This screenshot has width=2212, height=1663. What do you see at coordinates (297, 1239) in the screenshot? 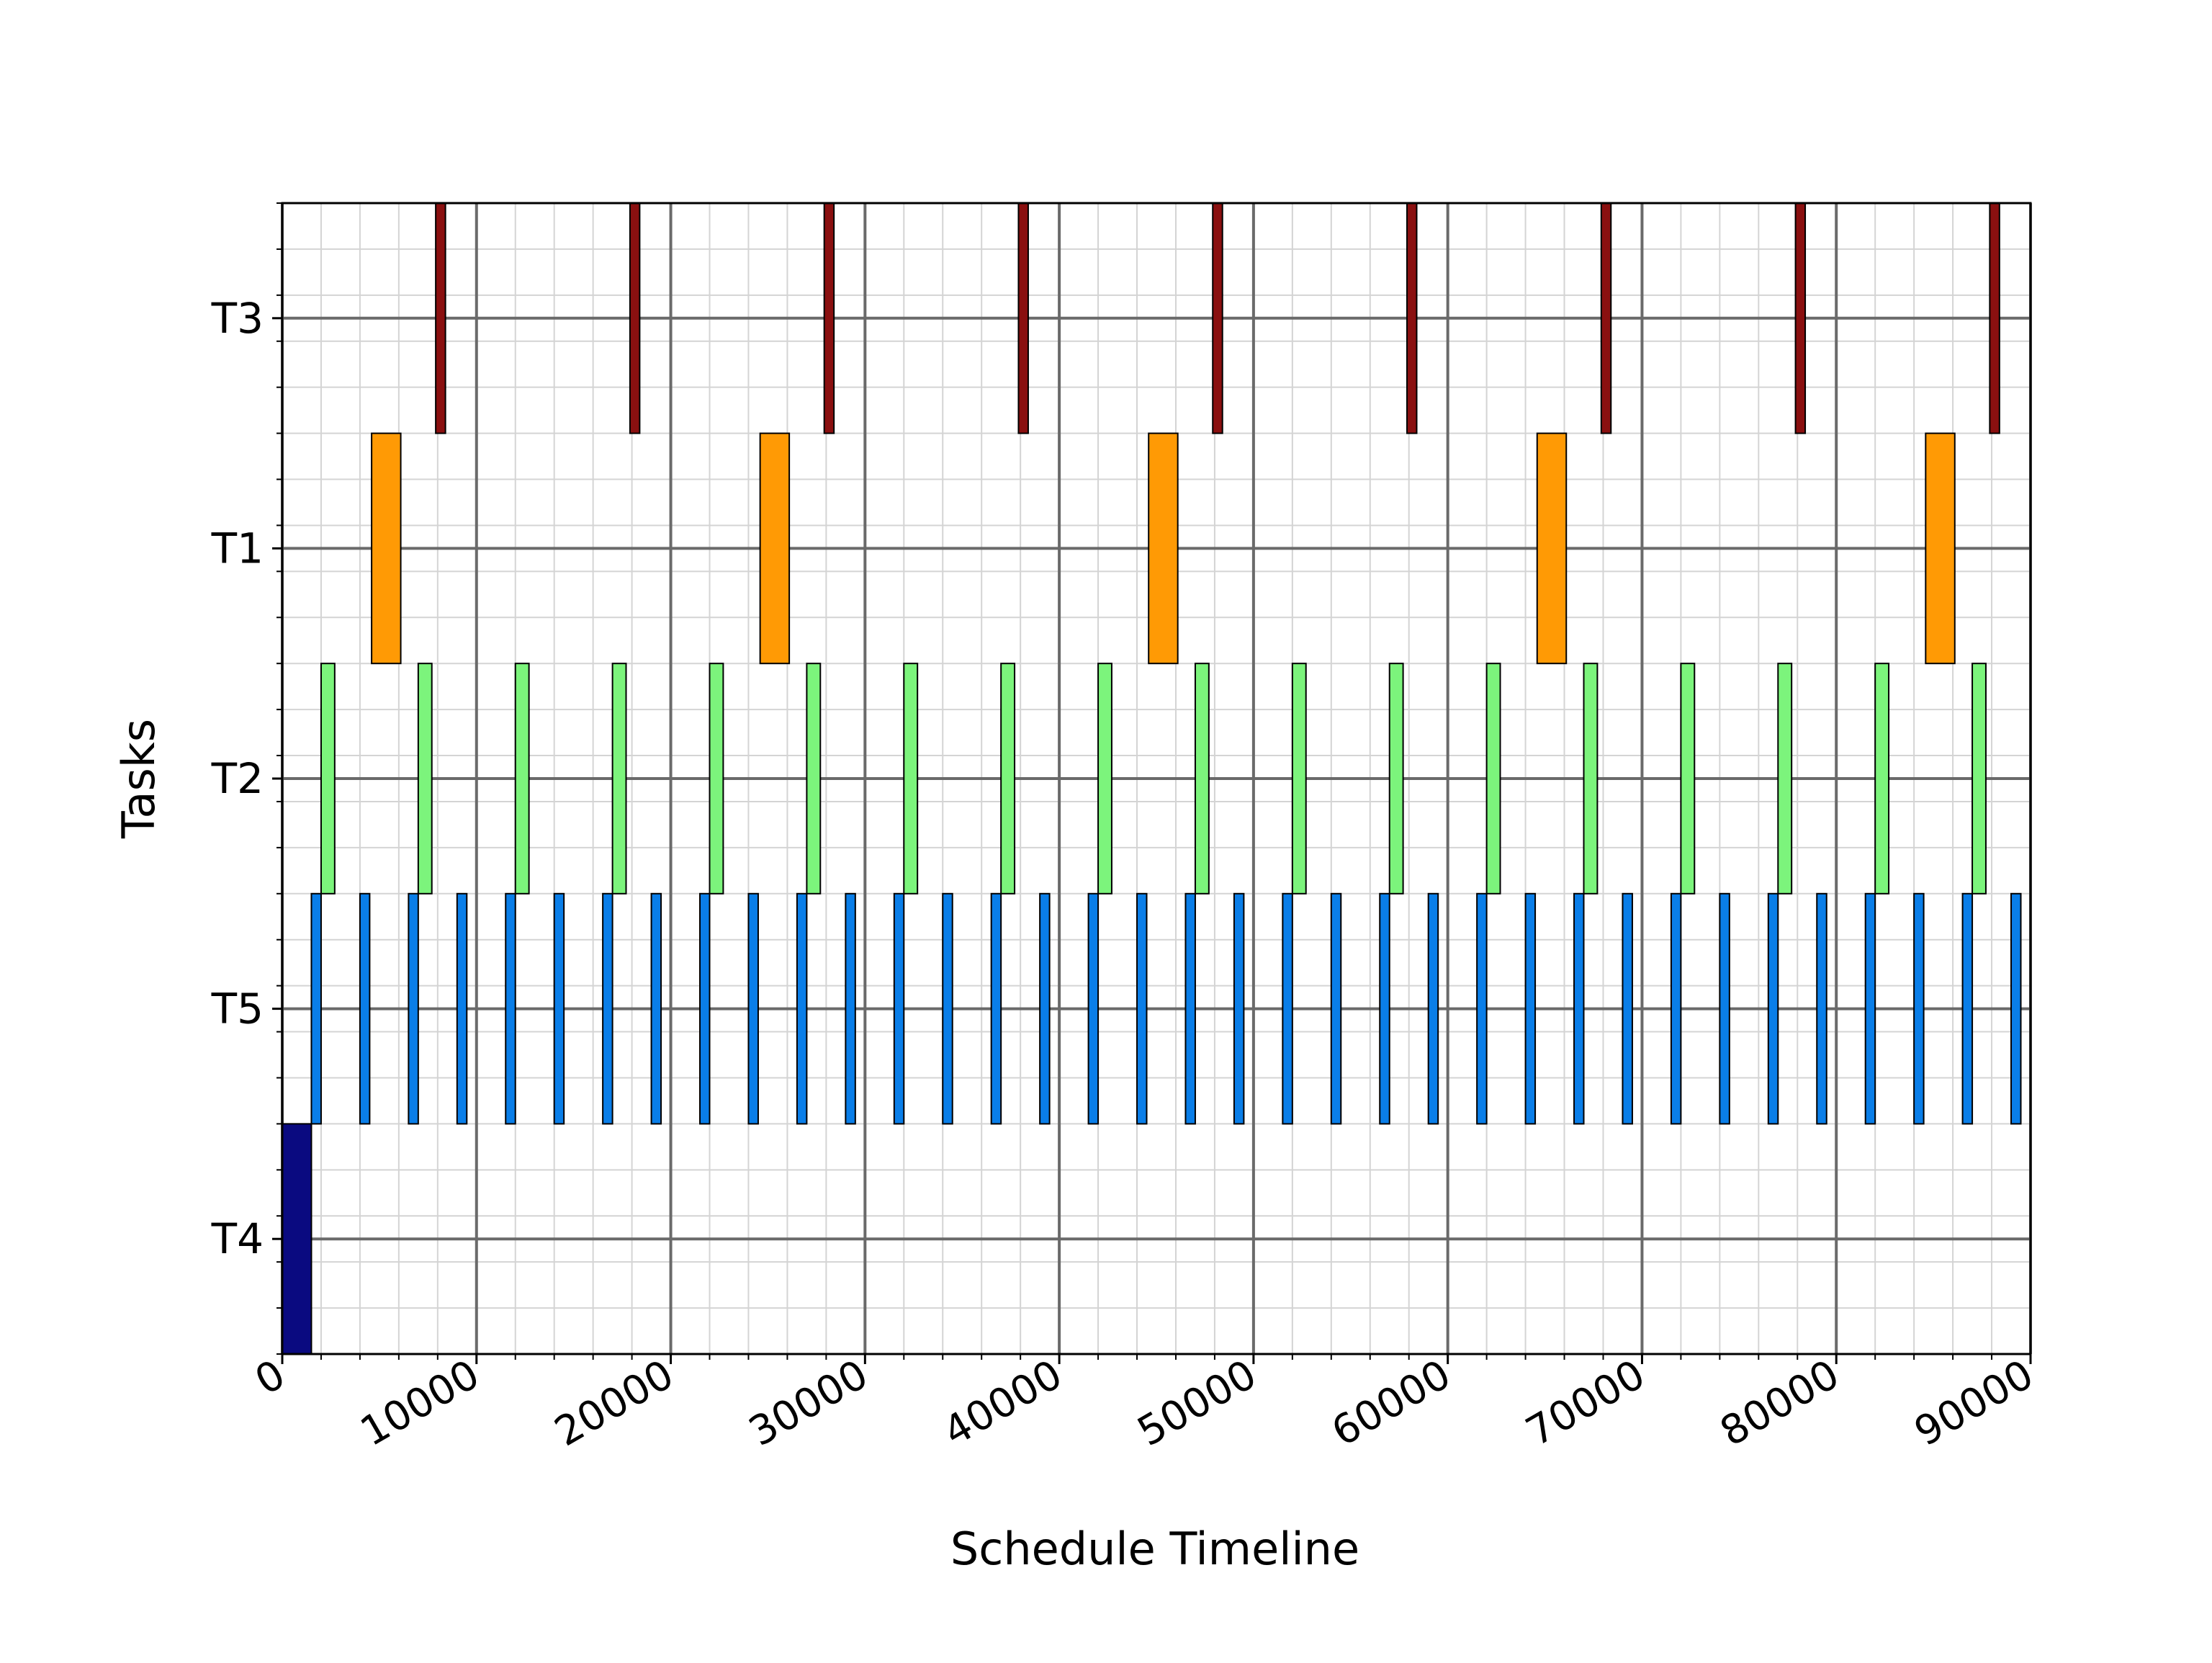
I see `task-bar-t4` at bounding box center [297, 1239].